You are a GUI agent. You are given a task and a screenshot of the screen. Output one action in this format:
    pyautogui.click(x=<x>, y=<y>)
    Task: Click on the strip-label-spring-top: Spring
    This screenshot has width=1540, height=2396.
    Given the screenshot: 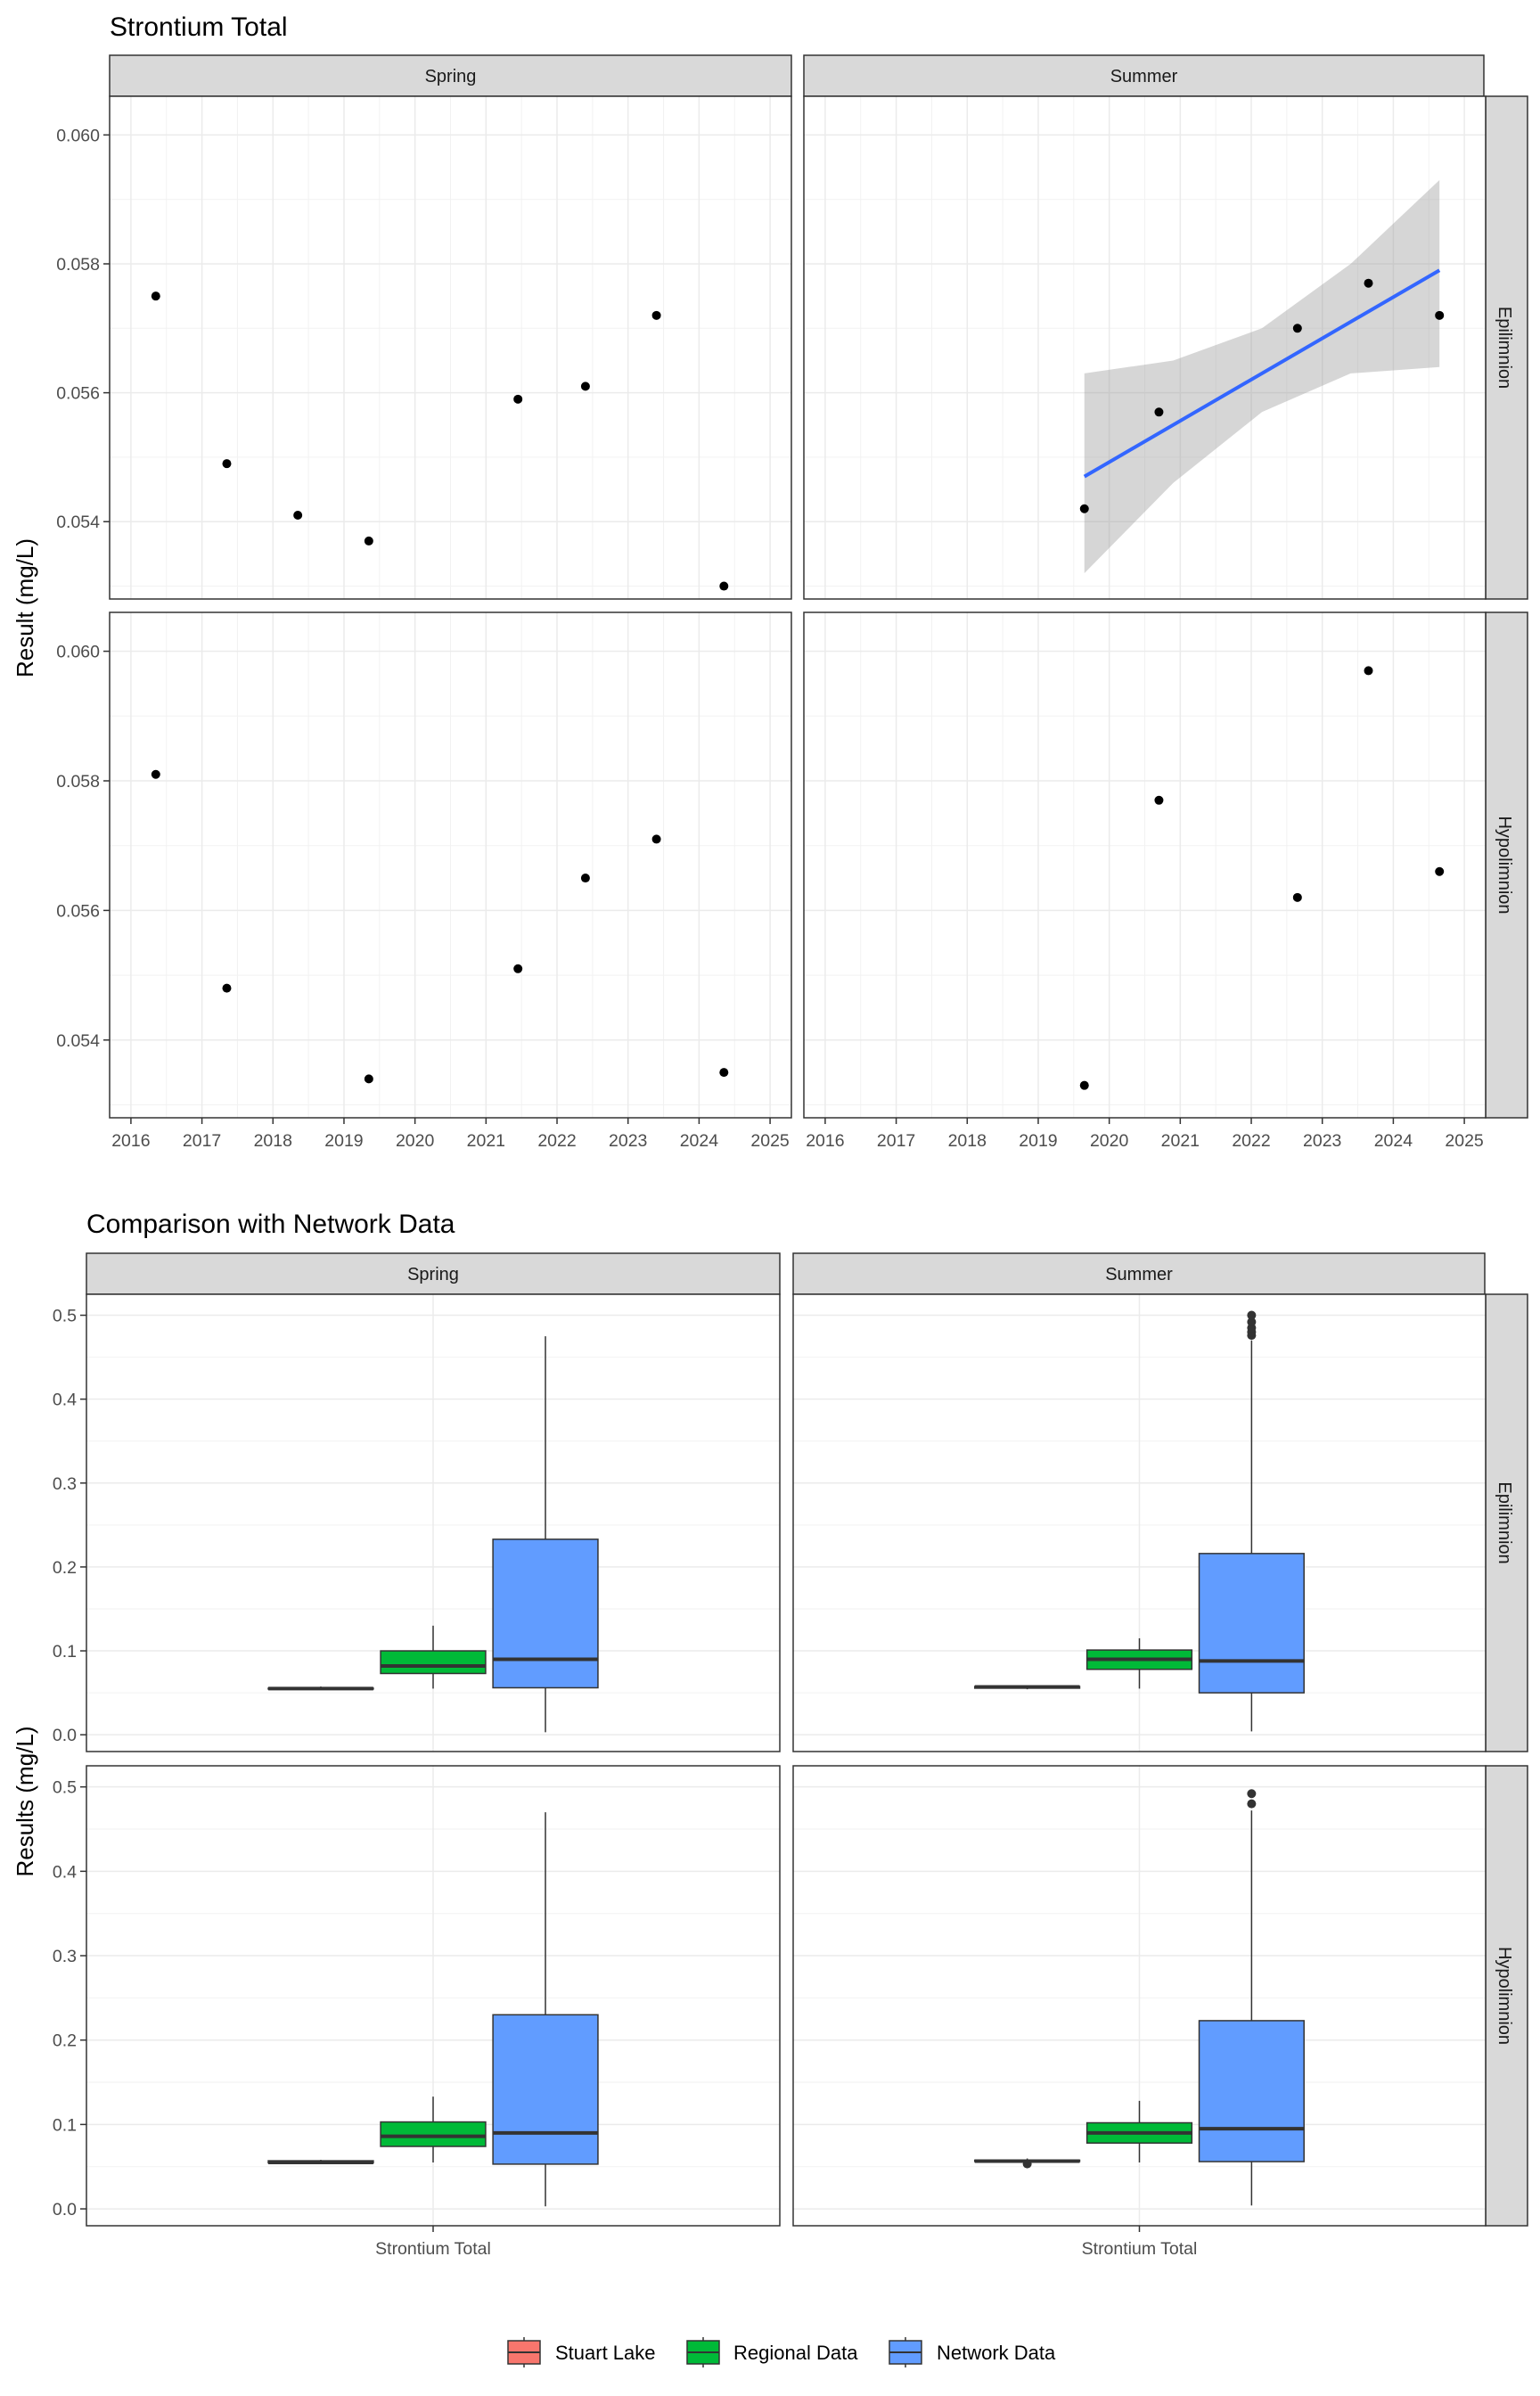 What is the action you would take?
    pyautogui.click(x=451, y=76)
    